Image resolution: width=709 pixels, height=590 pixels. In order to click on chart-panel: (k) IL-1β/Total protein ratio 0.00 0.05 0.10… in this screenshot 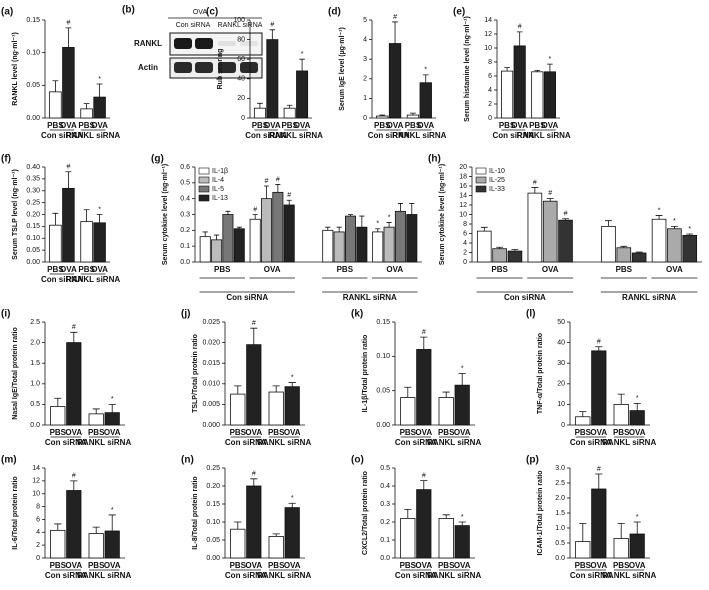, I will do `click(416, 378)`.